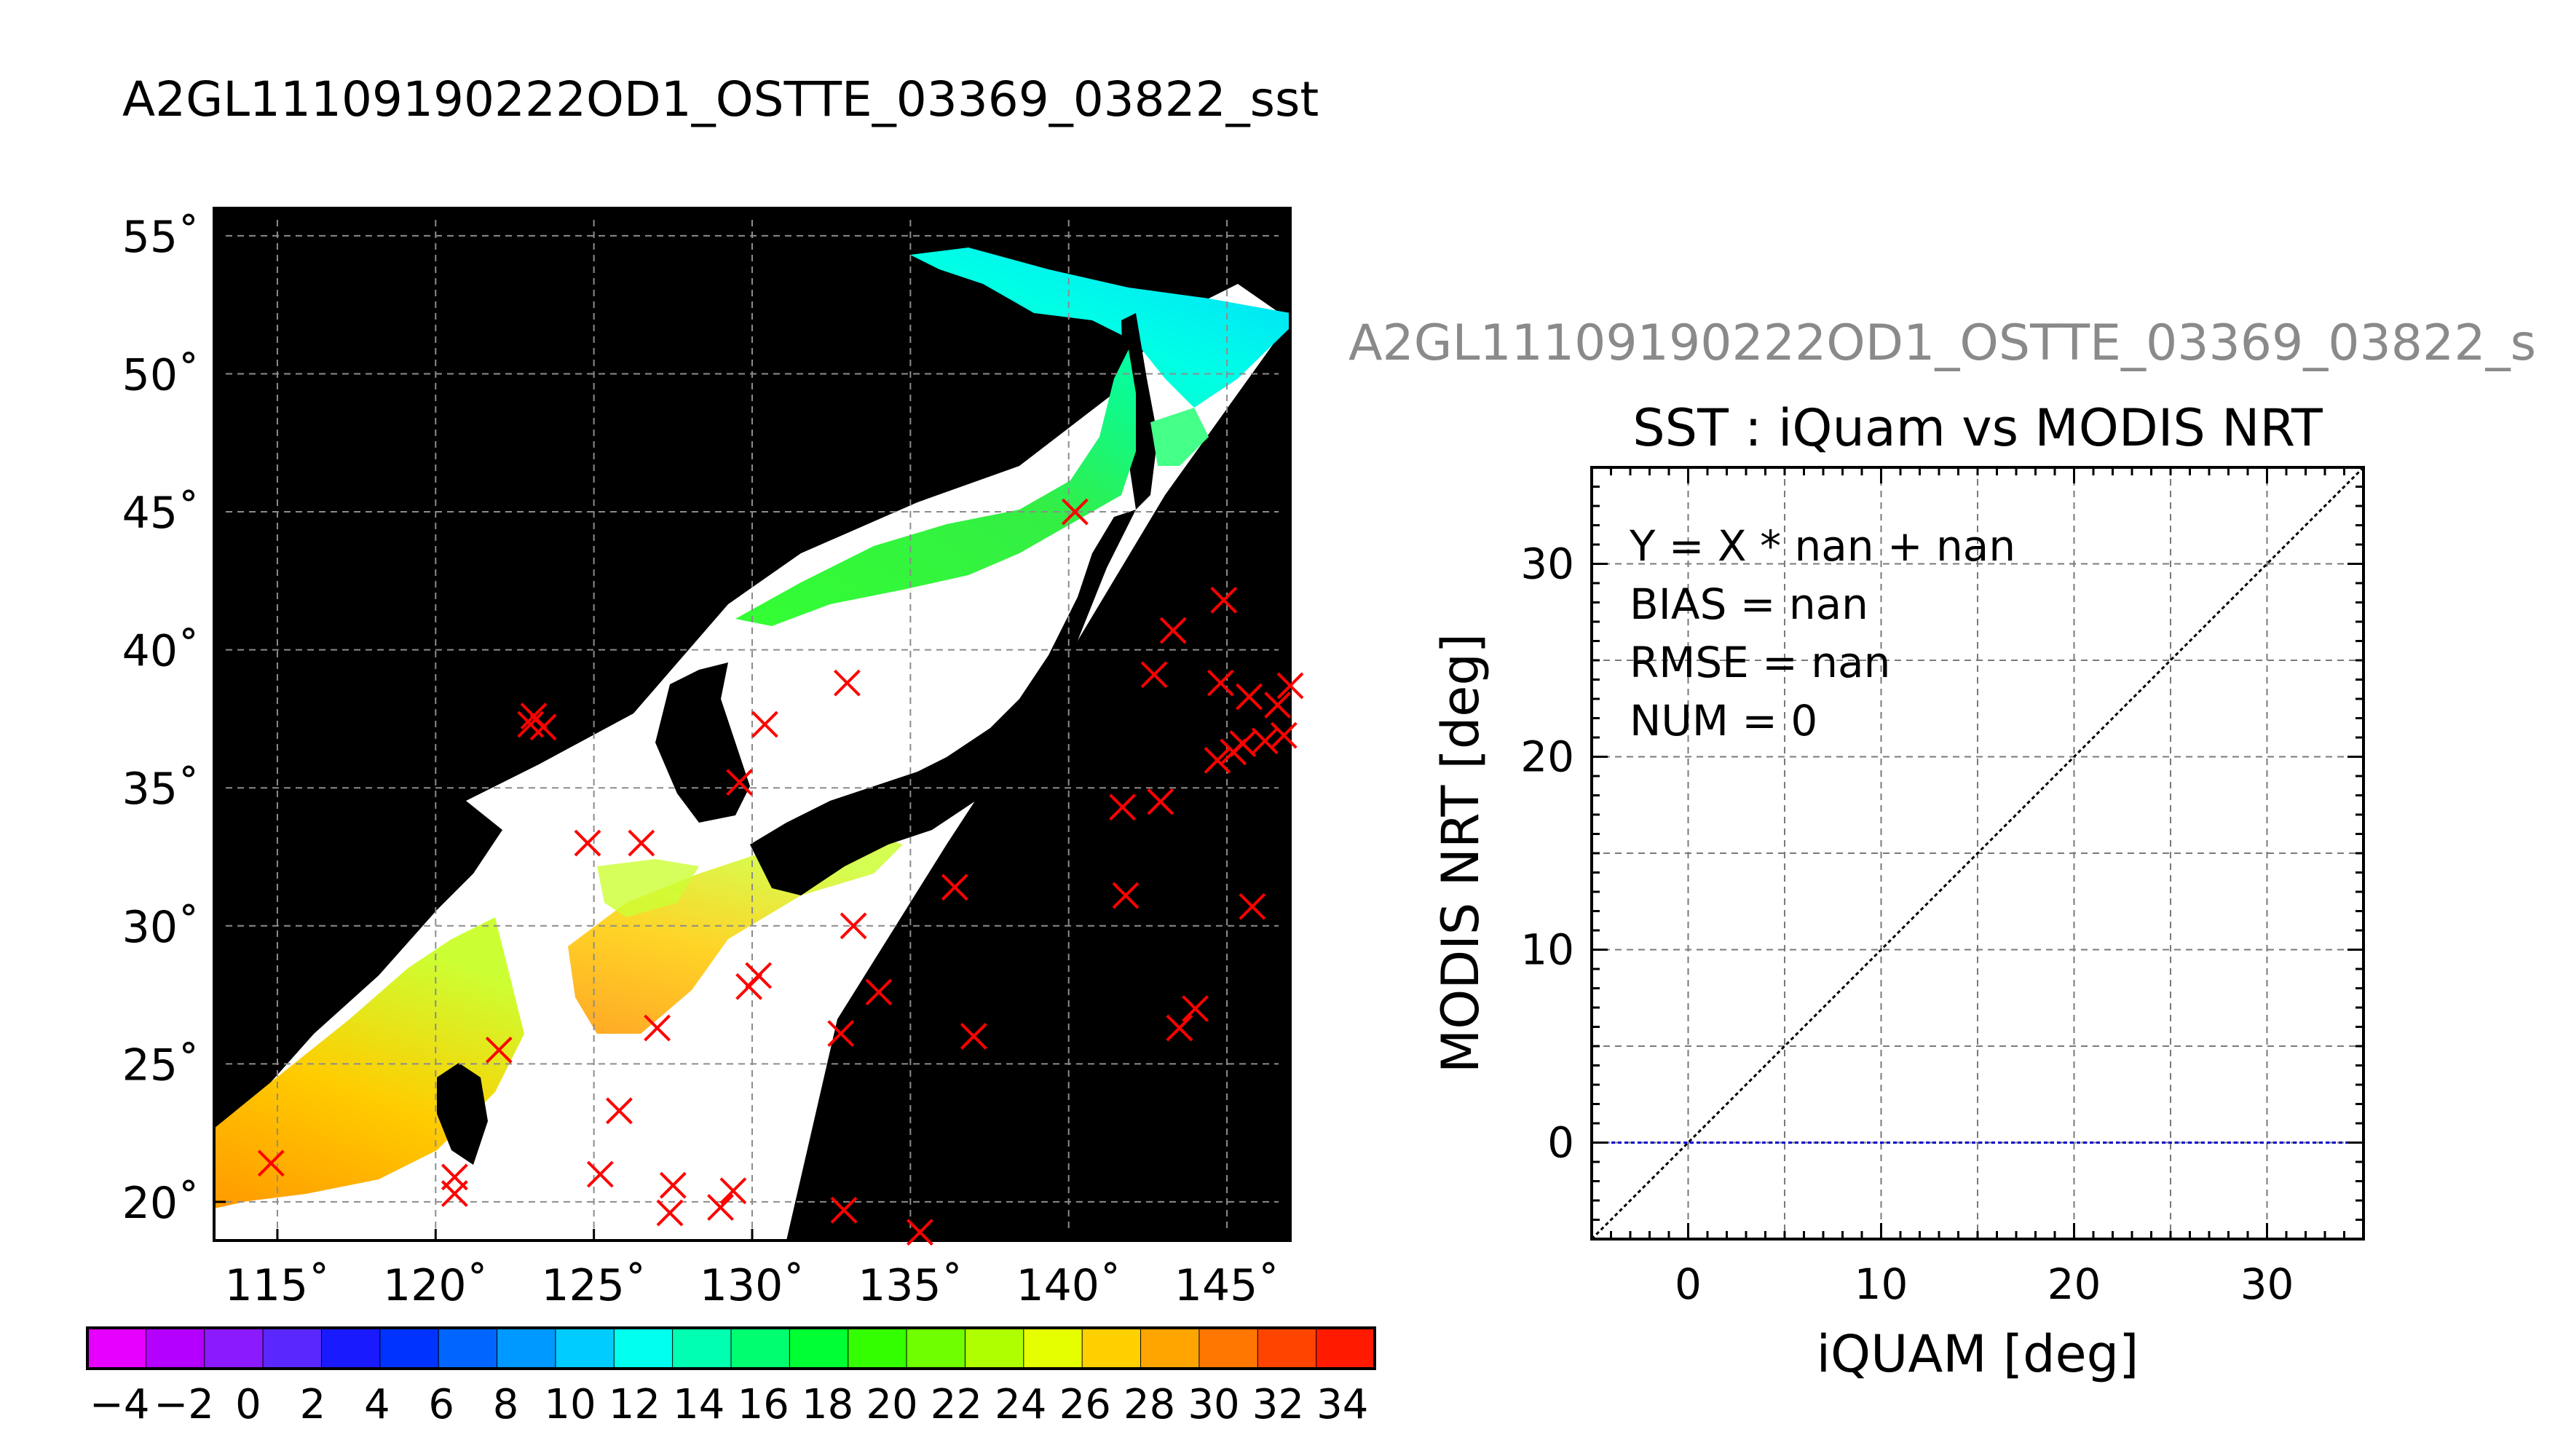 The width and height of the screenshot is (2555, 1456). Describe the element at coordinates (720, 99) in the screenshot. I see `main-title: A2GL11109190222OD1_OSTTE_03369_03822_sst` at that location.